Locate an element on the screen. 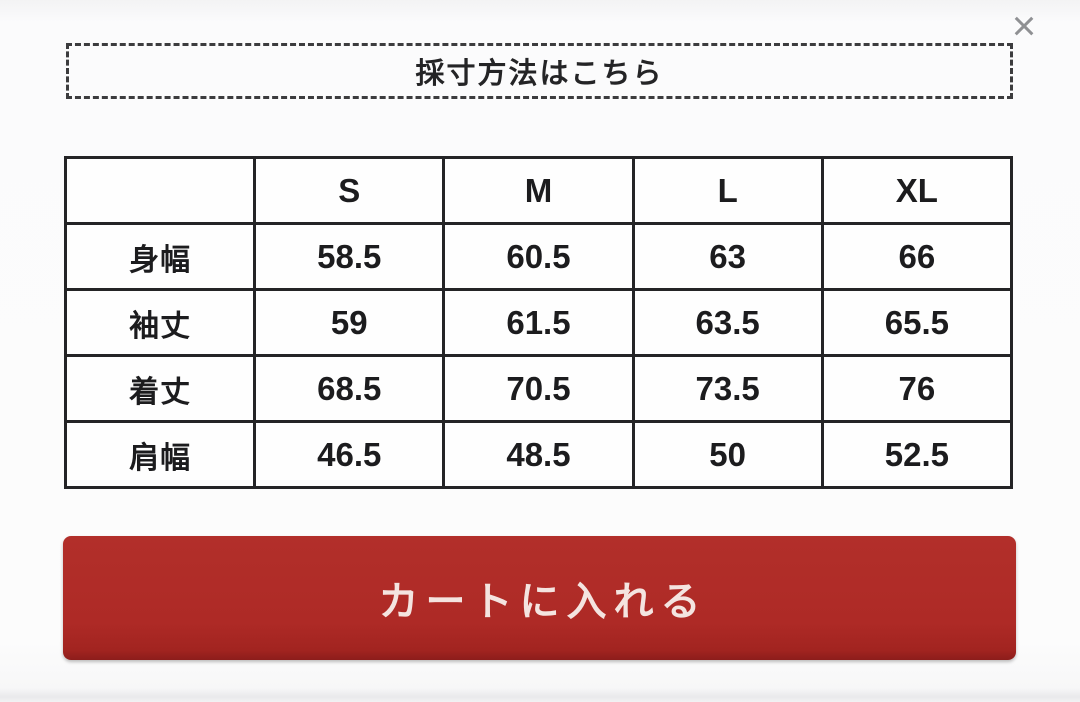  size-table-cell: 68.5 is located at coordinates (349, 388).